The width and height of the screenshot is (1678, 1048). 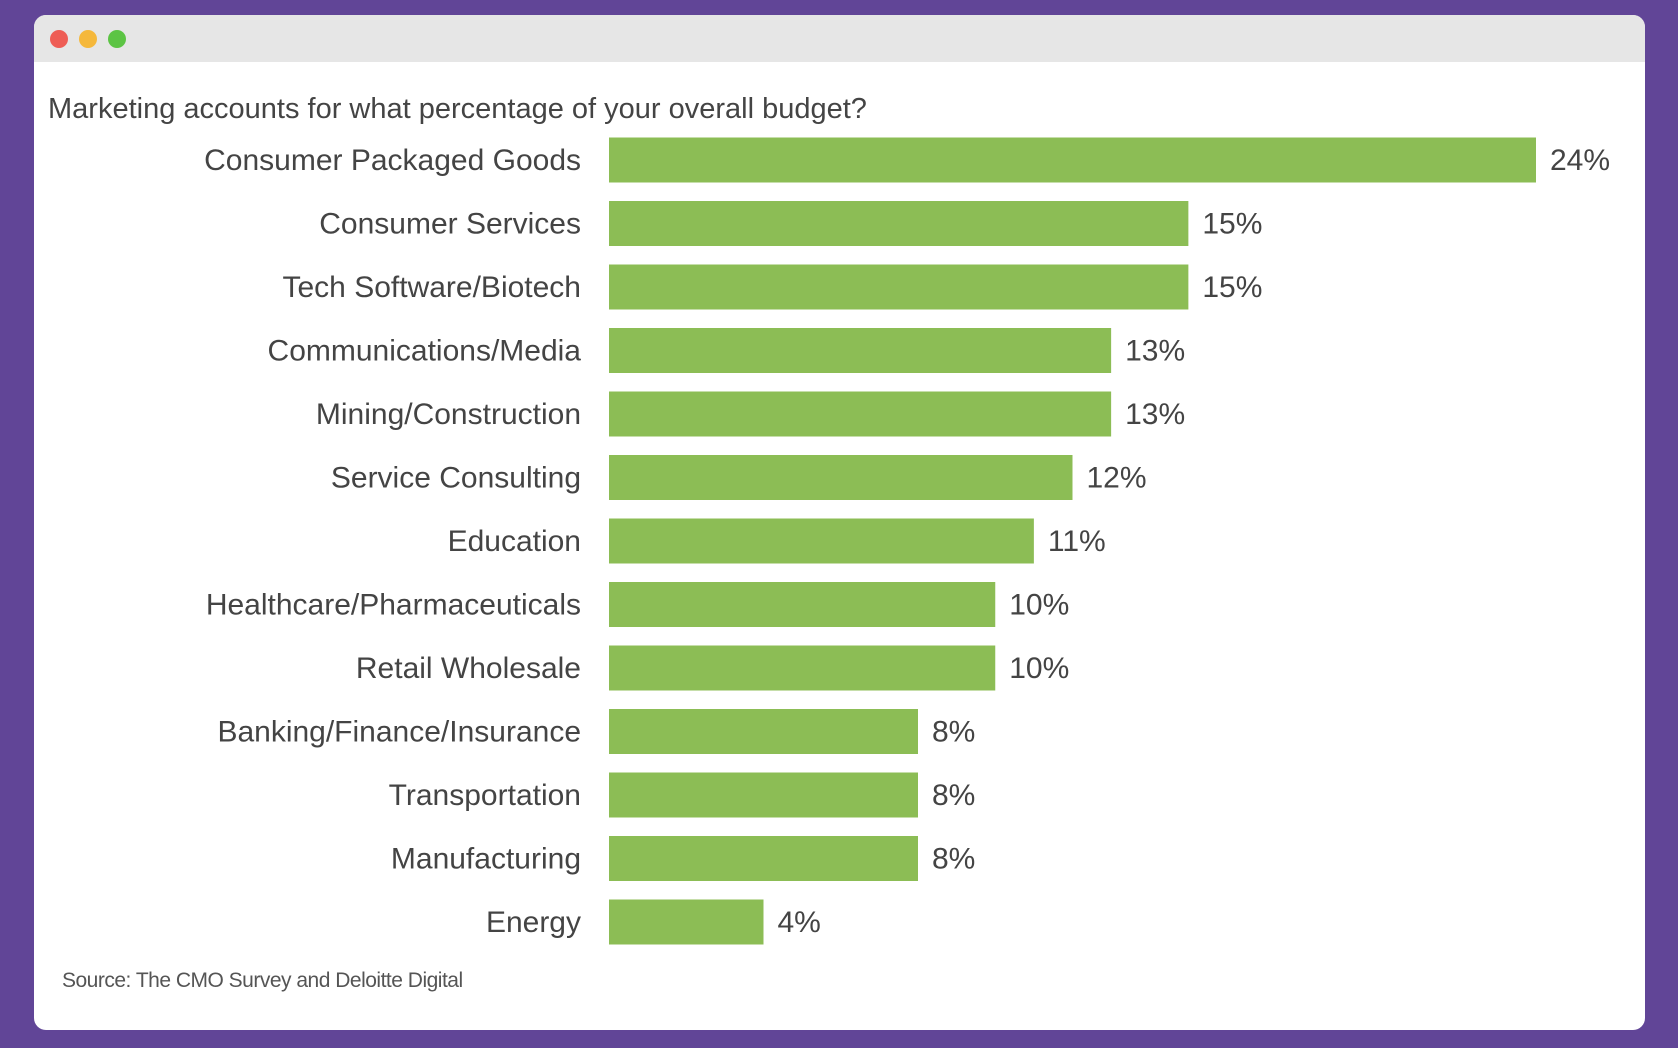 What do you see at coordinates (799, 922) in the screenshot?
I see `value-label: 4%` at bounding box center [799, 922].